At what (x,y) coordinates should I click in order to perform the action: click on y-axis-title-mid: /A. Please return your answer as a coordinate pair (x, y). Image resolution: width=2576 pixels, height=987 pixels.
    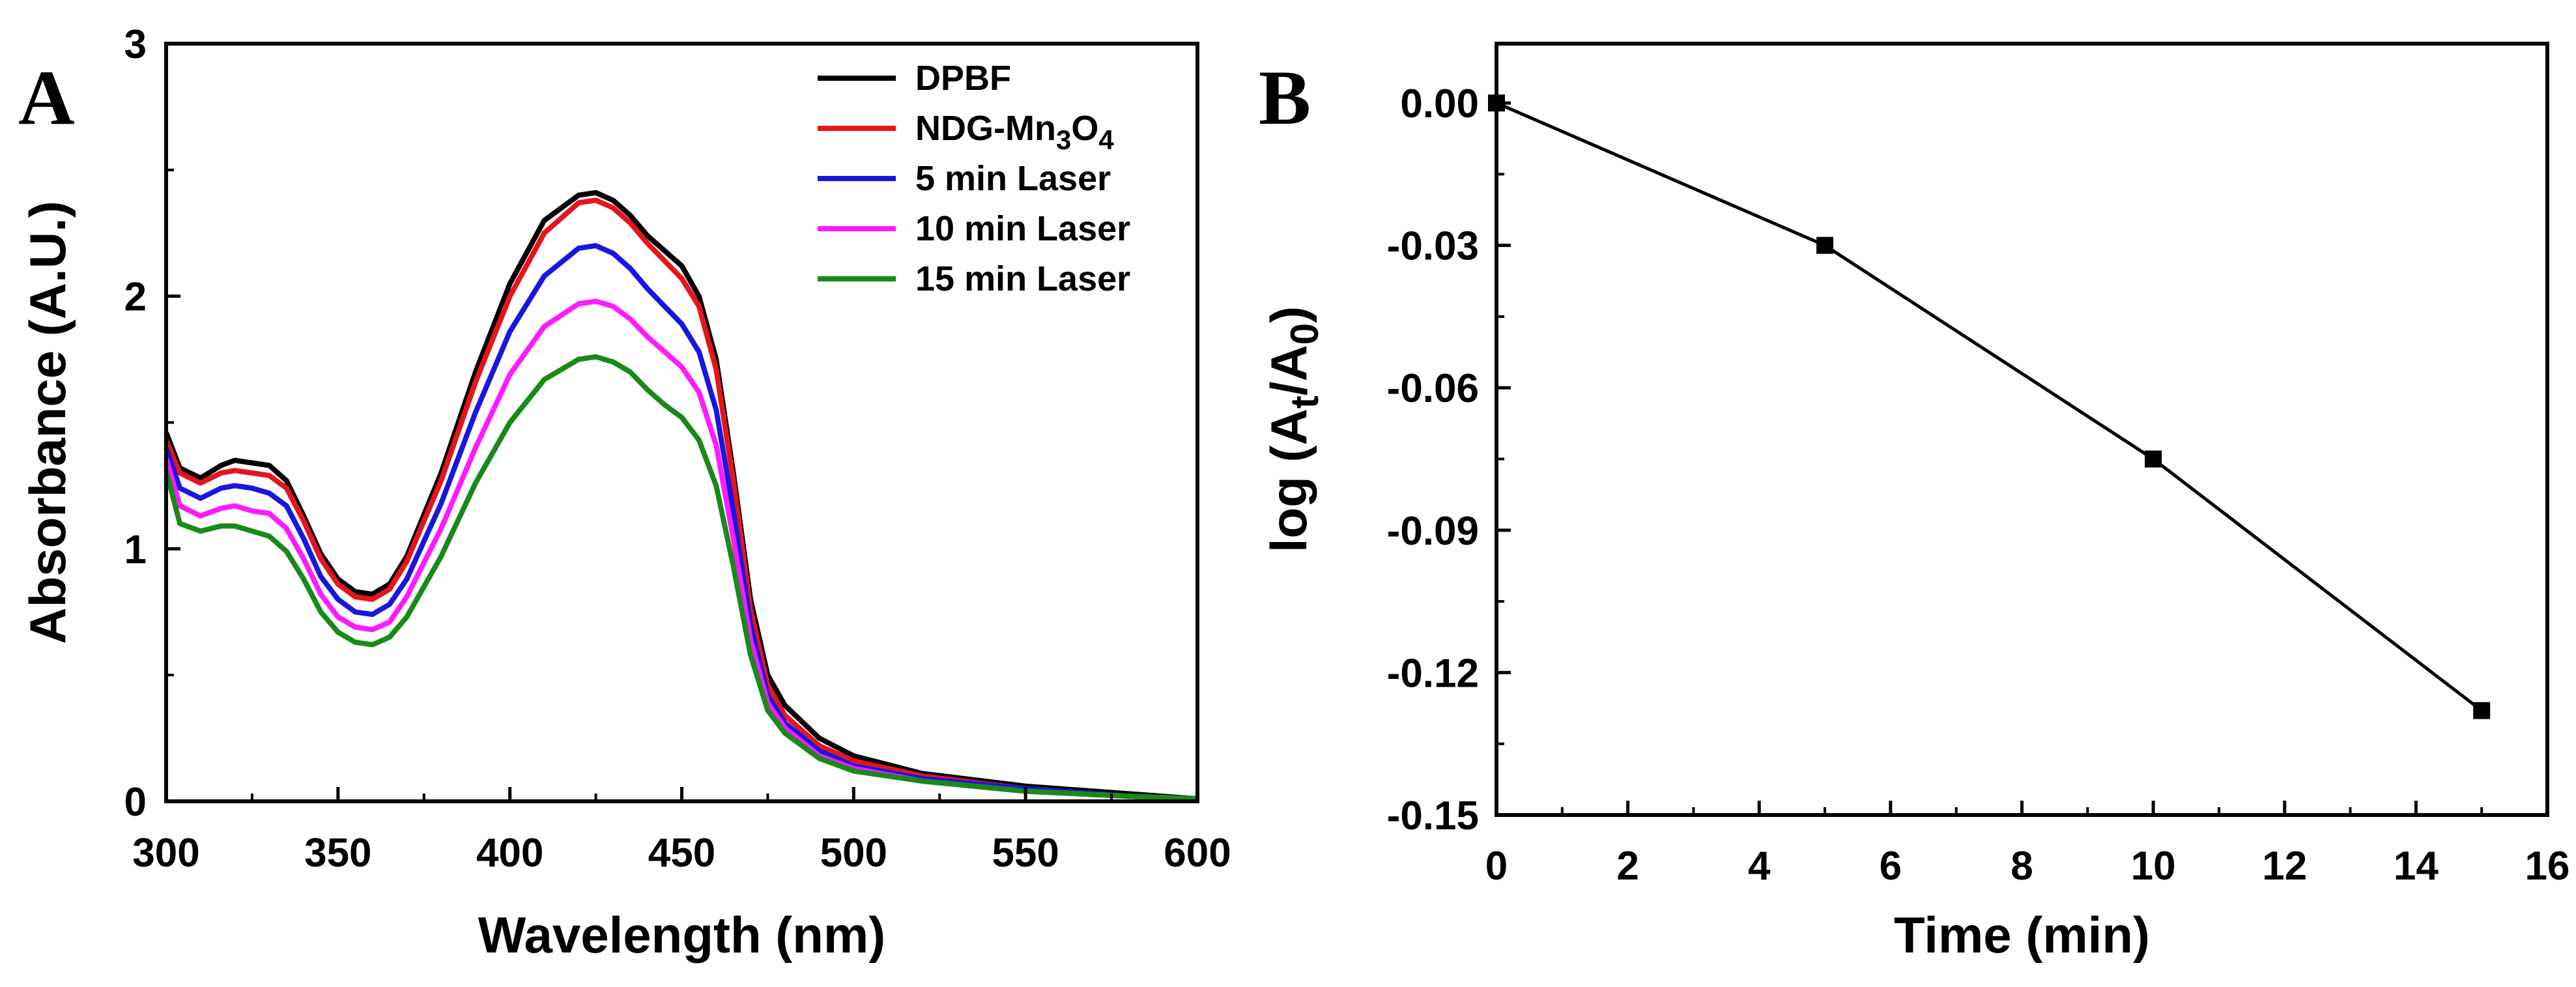
    Looking at the image, I should click on (1289, 370).